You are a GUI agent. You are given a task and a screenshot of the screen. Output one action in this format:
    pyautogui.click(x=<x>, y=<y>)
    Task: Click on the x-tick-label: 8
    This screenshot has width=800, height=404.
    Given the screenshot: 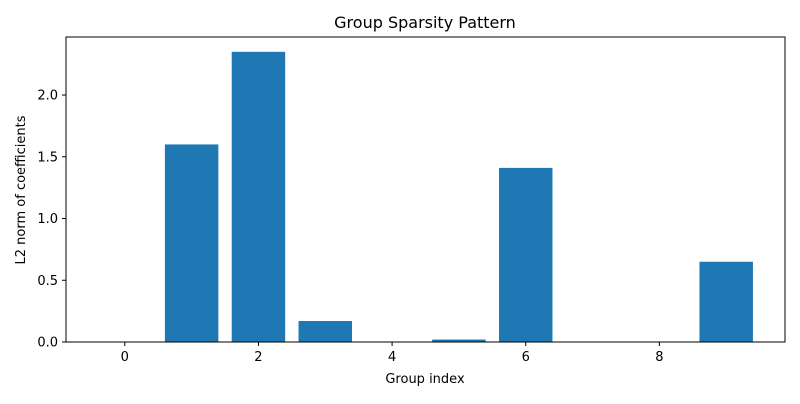 What is the action you would take?
    pyautogui.click(x=659, y=357)
    